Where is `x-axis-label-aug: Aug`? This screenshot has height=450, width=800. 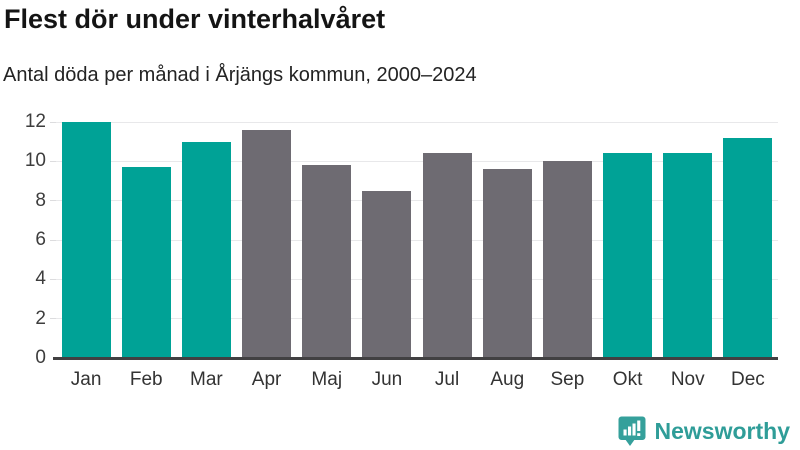
x-axis-label-aug: Aug is located at coordinates (507, 379).